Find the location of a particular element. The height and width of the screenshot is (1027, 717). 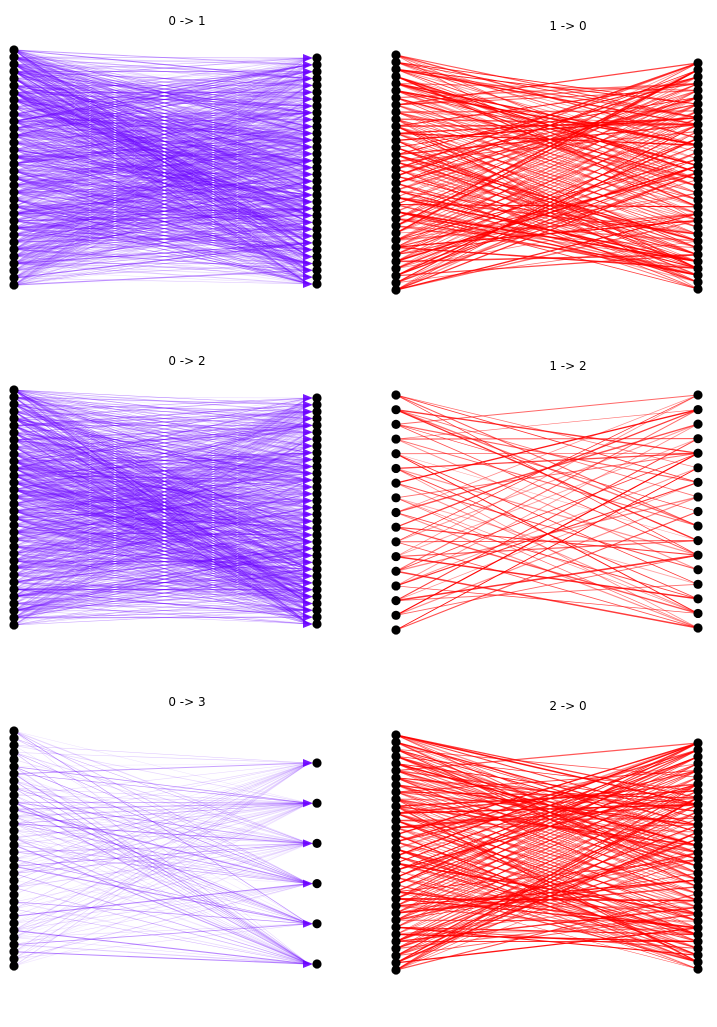

panel-0-3: 0 -> 3 is located at coordinates (165, 833).